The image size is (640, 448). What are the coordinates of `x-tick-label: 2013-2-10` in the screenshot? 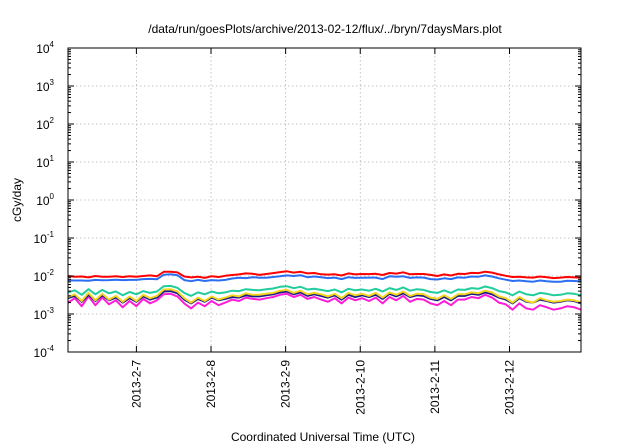 It's located at (360, 387).